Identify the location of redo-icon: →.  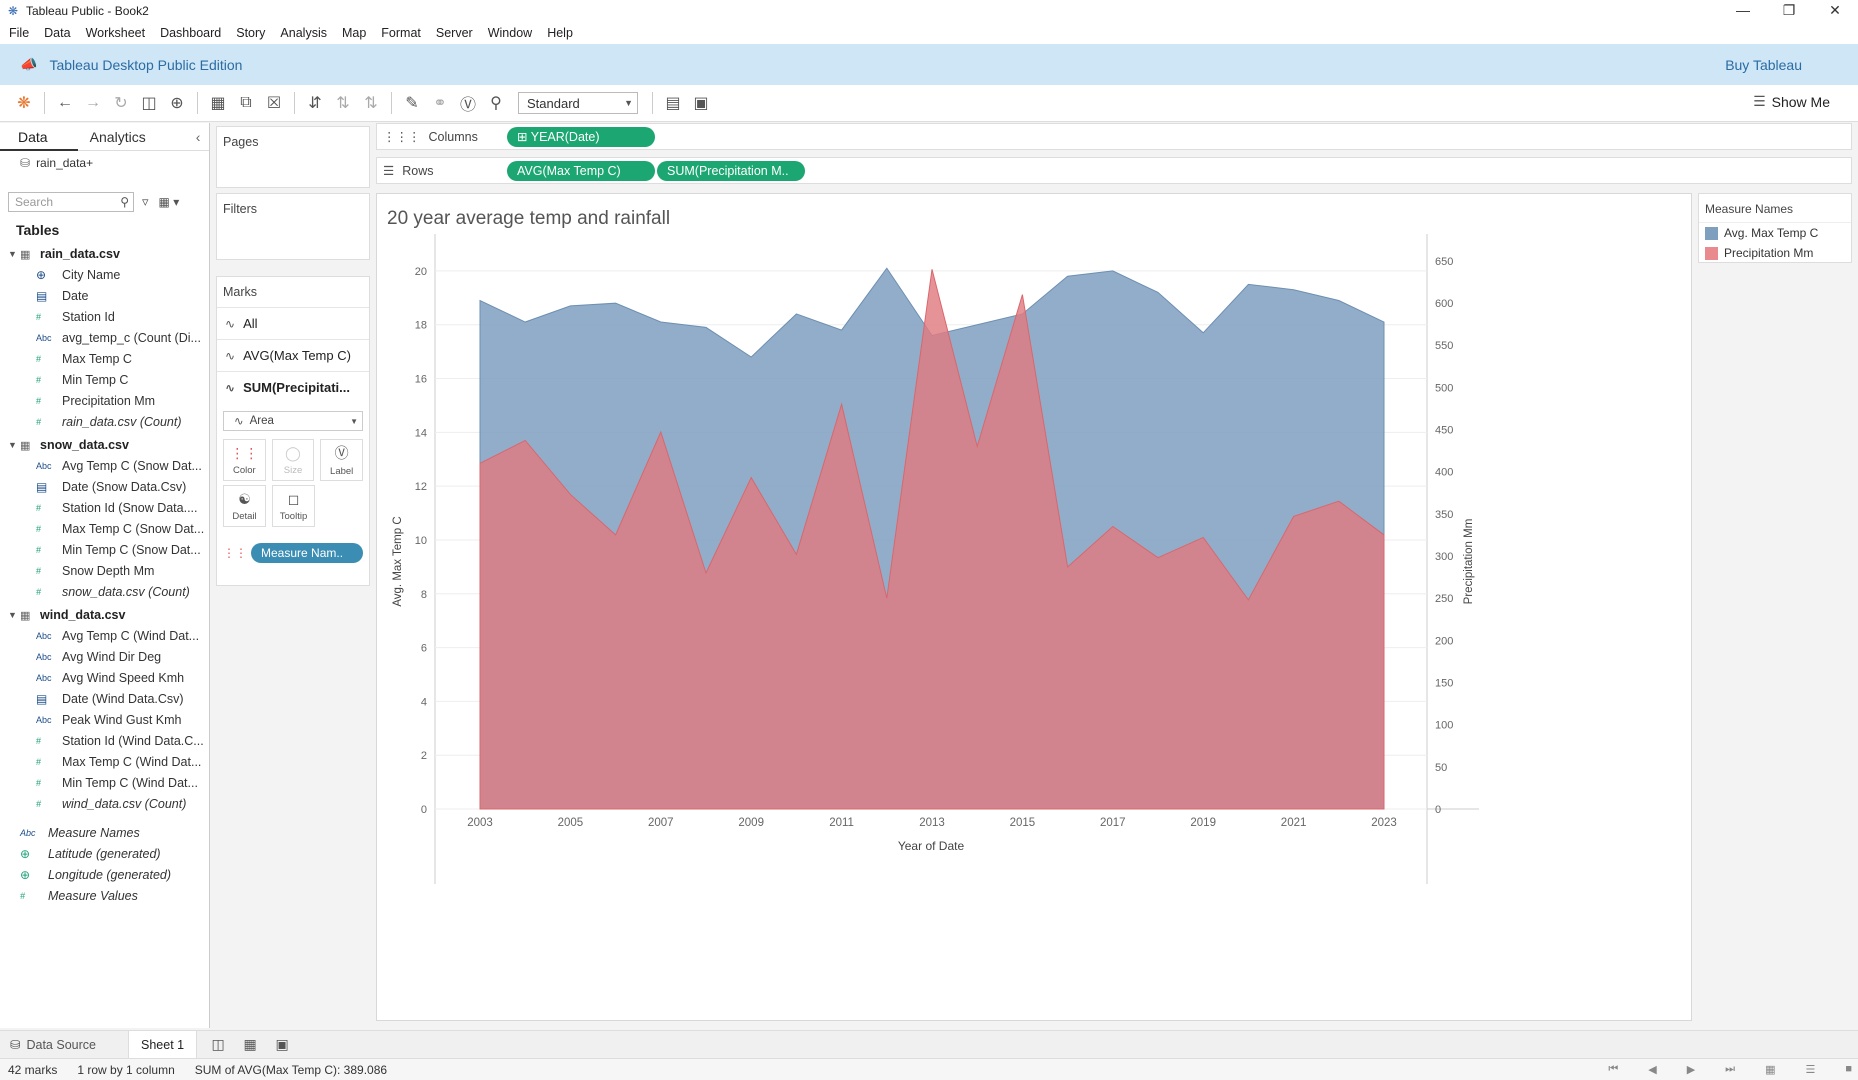
(93, 102).